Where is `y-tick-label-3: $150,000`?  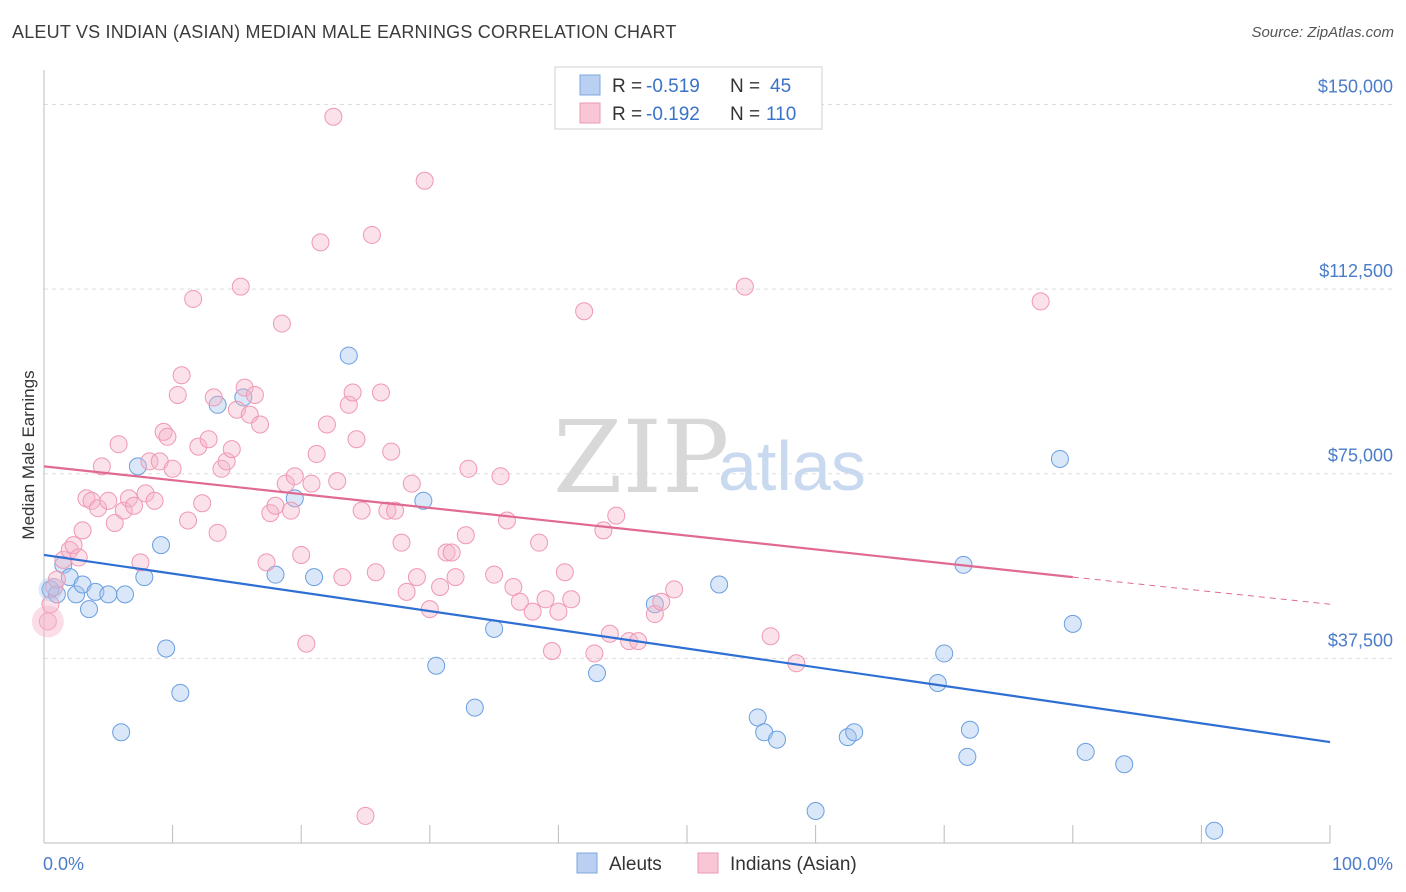 y-tick-label-3: $150,000 is located at coordinates (1355, 86).